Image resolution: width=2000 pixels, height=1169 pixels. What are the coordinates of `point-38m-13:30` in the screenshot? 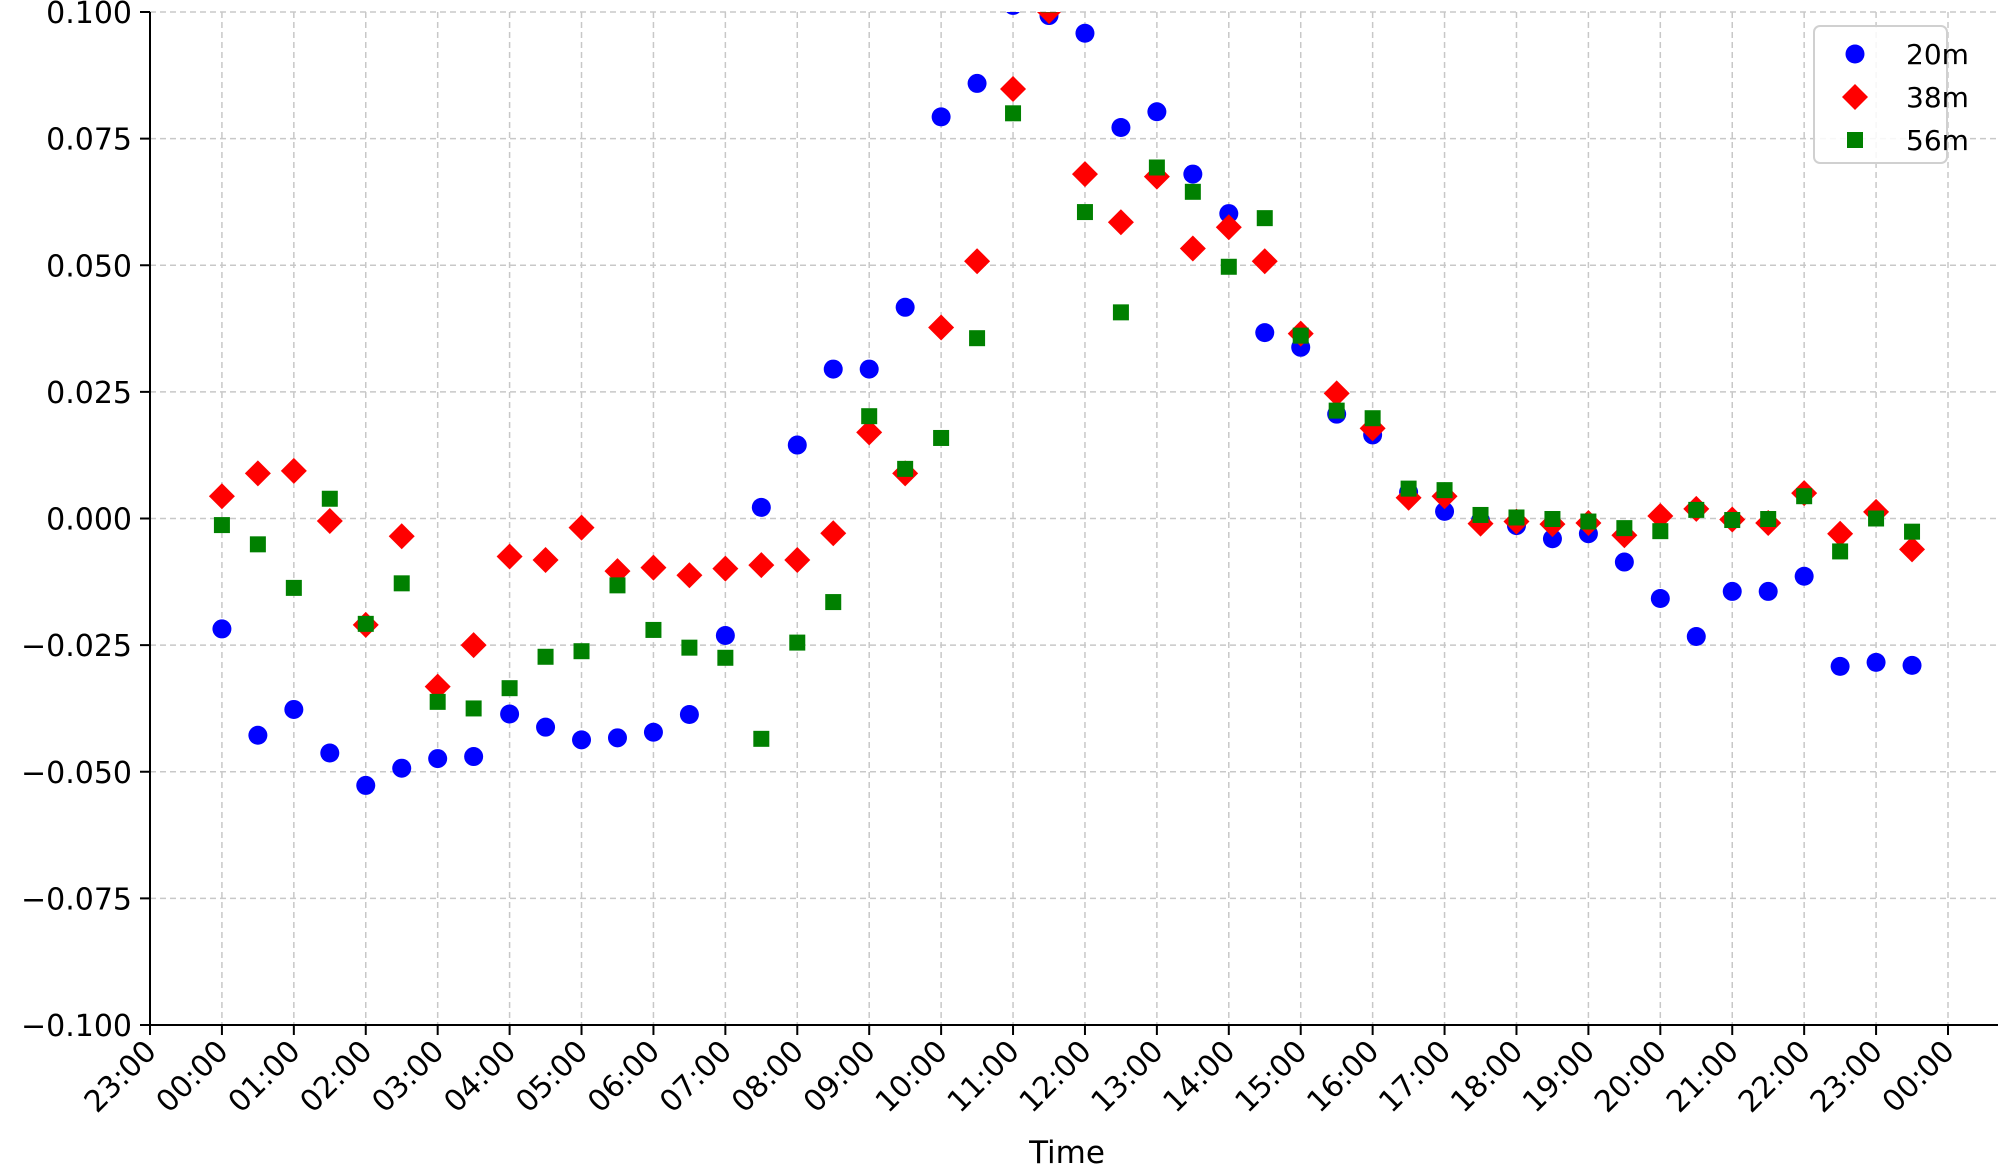 It's located at (1192, 248).